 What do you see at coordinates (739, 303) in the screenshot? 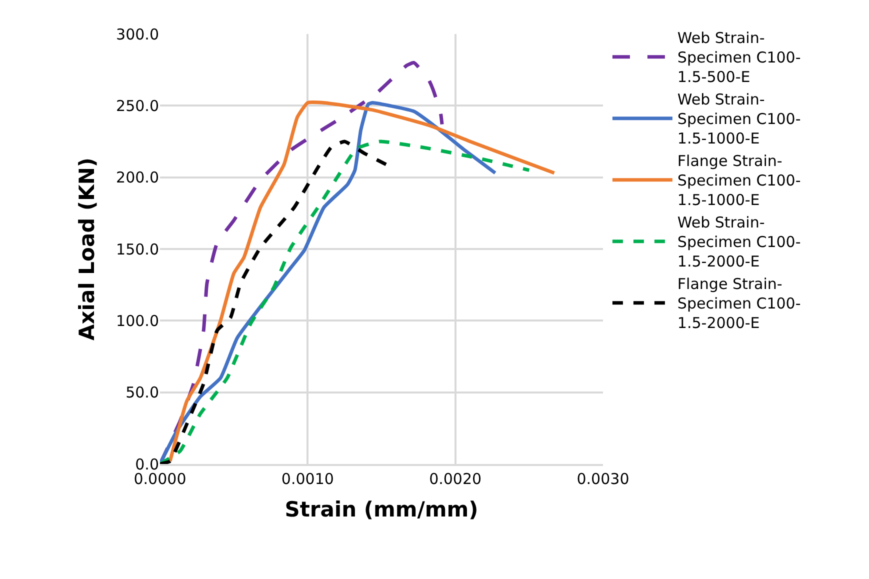
I see `legend-label: Flange Strain-Specimen C100-1.5-2000-E` at bounding box center [739, 303].